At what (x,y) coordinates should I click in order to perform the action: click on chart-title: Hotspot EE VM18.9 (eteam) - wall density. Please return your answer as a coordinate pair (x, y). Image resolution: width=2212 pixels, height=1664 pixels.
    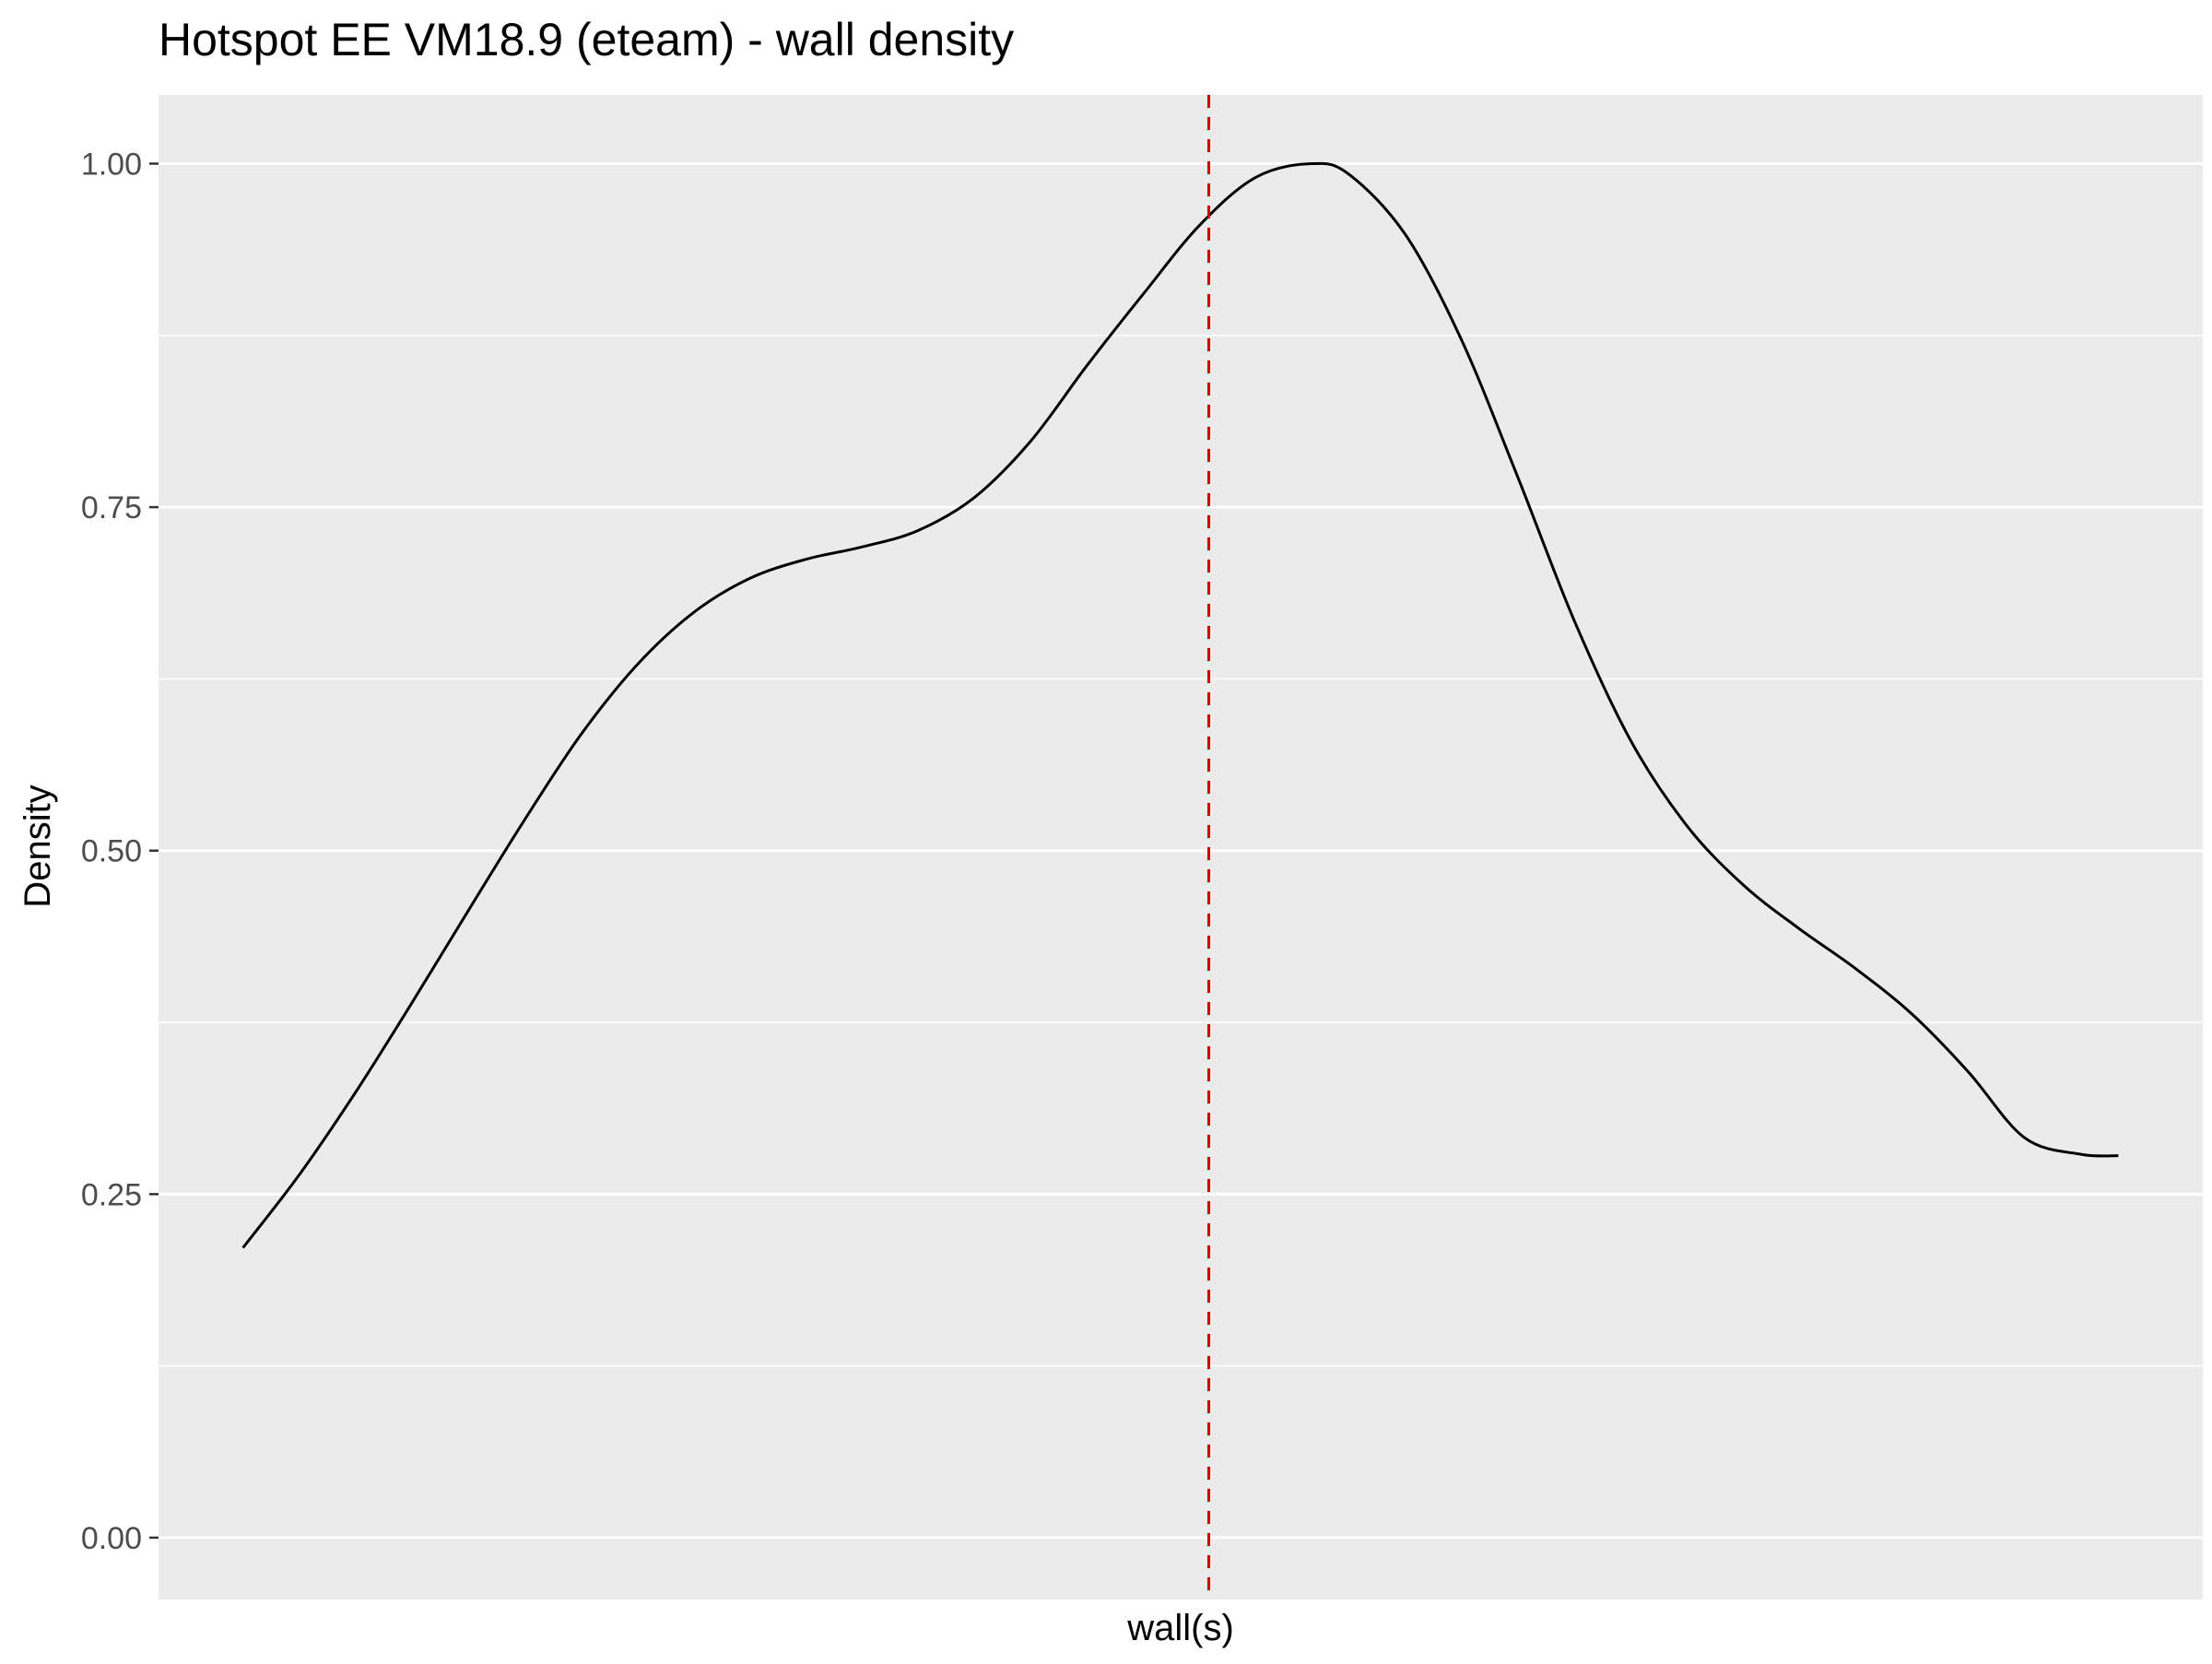
    Looking at the image, I should click on (586, 39).